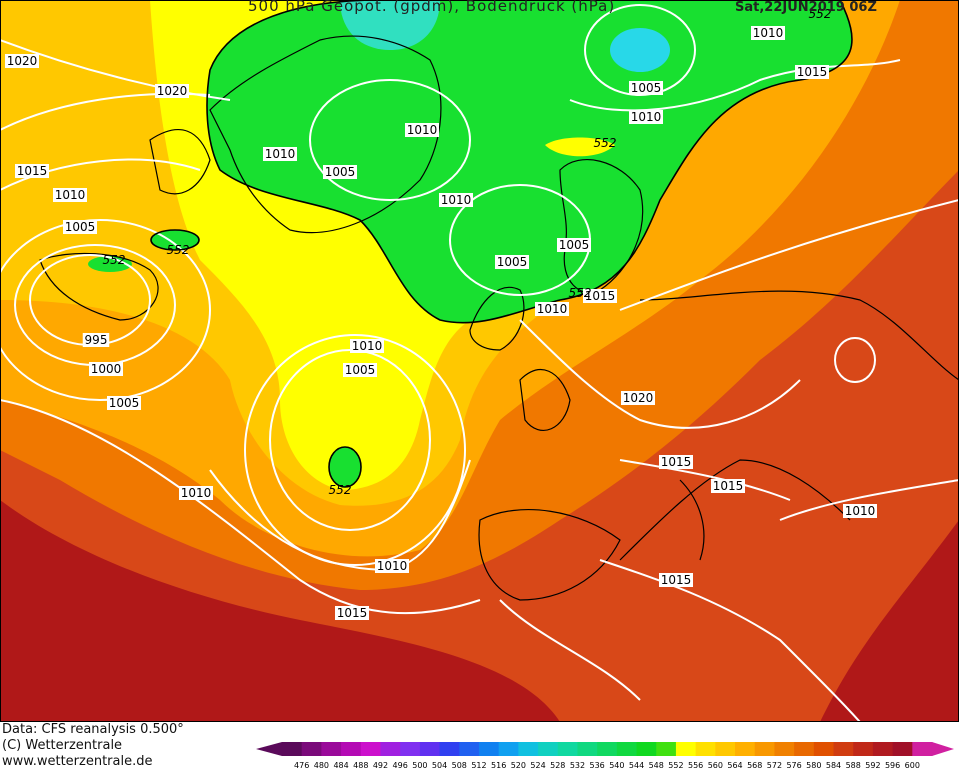 The height and width of the screenshot is (770, 959). What do you see at coordinates (636, 765) in the screenshot?
I see `legend-tick-label: 544` at bounding box center [636, 765].